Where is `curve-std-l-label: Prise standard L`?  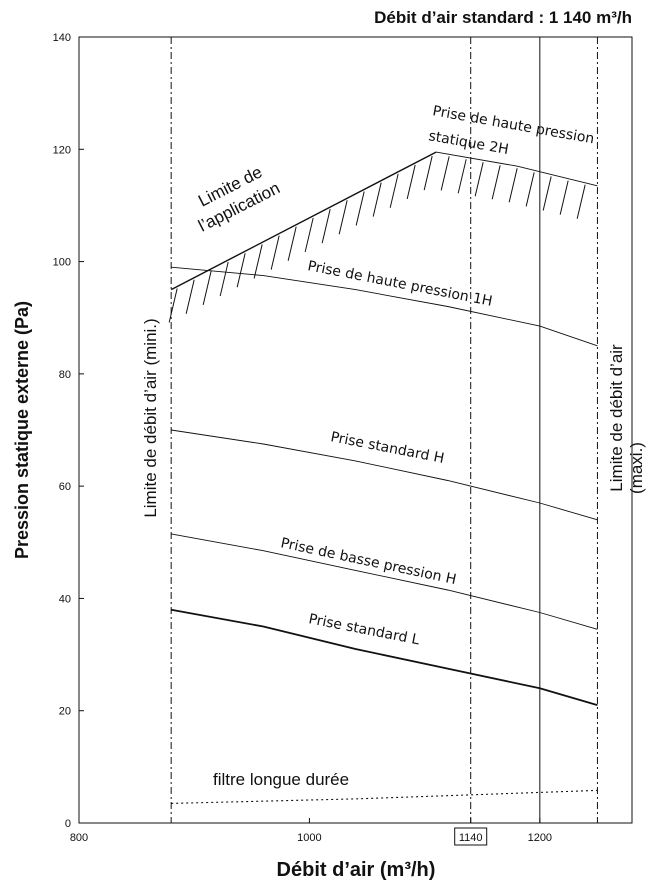
curve-std-l-label: Prise standard L is located at coordinates (364, 629).